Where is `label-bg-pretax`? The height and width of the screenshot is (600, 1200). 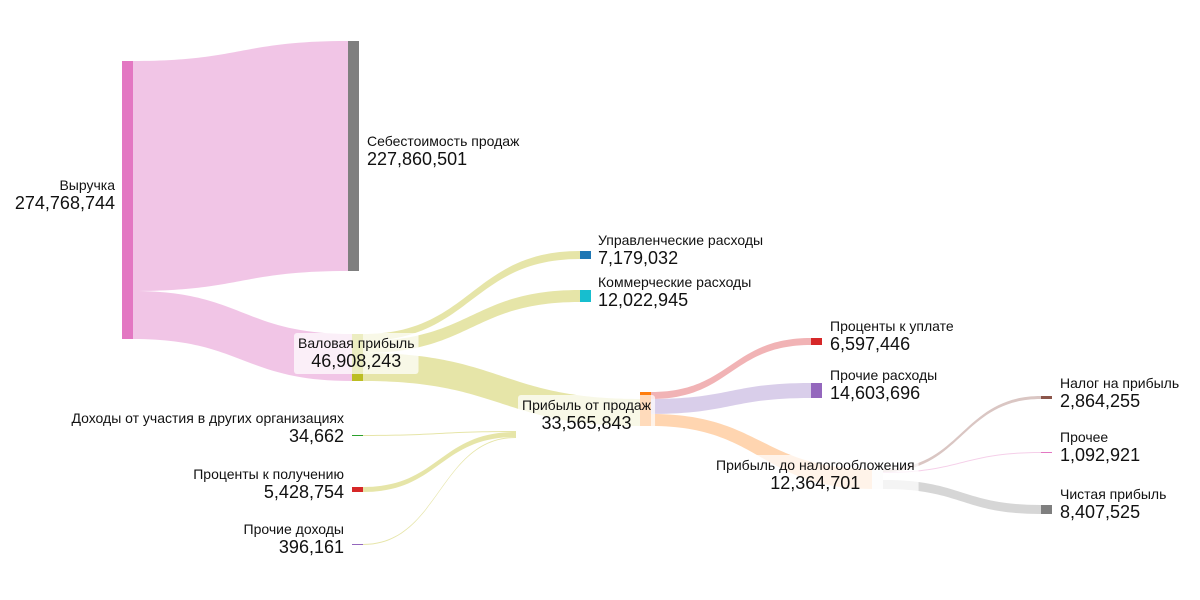 label-bg-pretax is located at coordinates (815, 475).